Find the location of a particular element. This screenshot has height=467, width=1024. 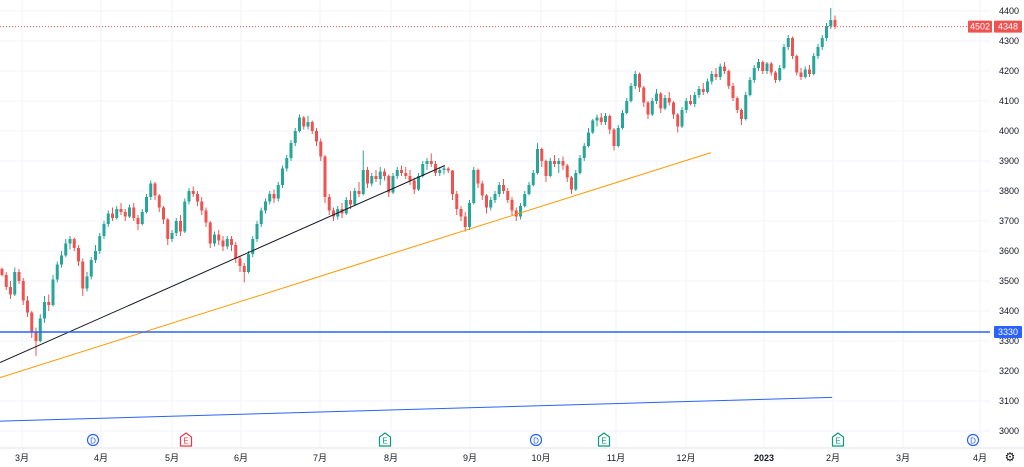

current-price-label: 4348 is located at coordinates (1008, 27).